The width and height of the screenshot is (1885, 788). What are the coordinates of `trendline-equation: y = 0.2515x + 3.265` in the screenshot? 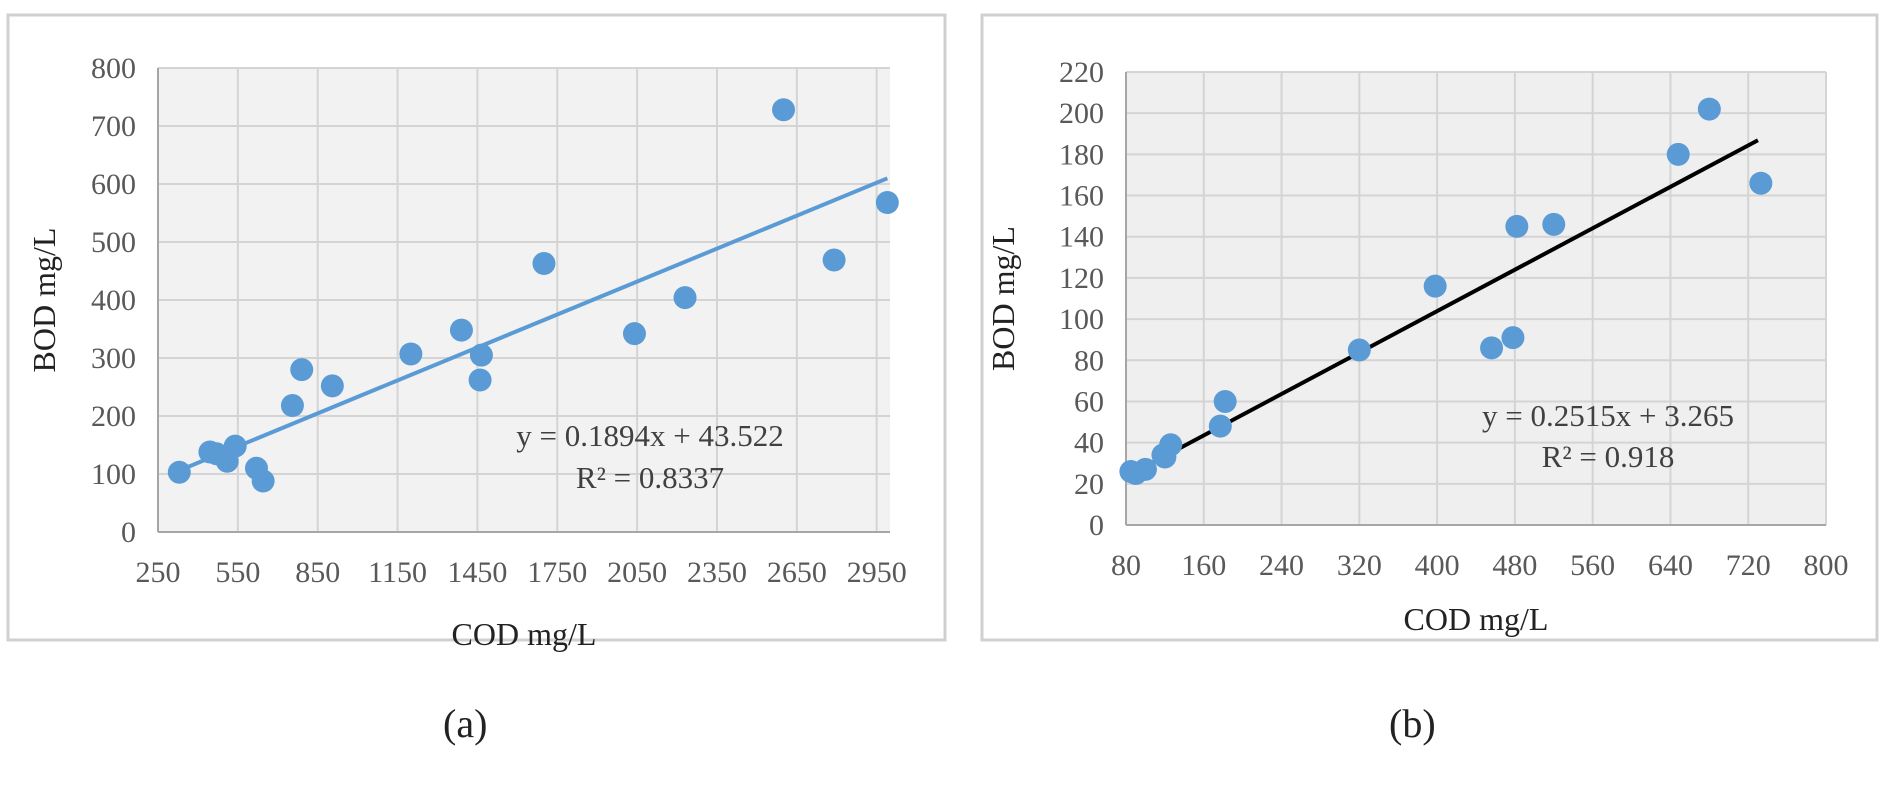 It's located at (1608, 415).